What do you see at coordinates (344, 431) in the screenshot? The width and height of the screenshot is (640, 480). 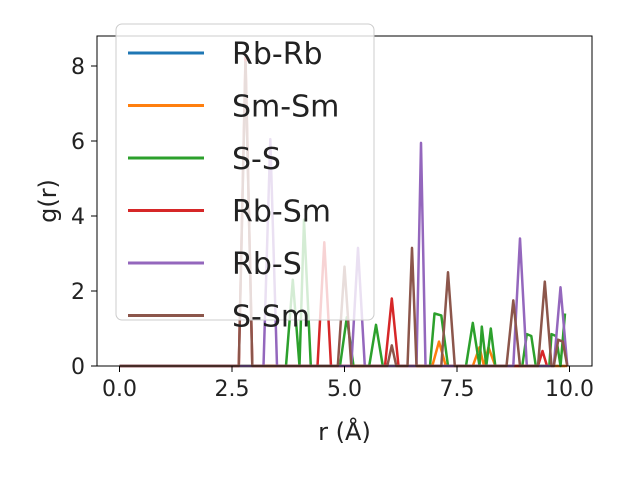 I see `x-axis-label: r (Å)` at bounding box center [344, 431].